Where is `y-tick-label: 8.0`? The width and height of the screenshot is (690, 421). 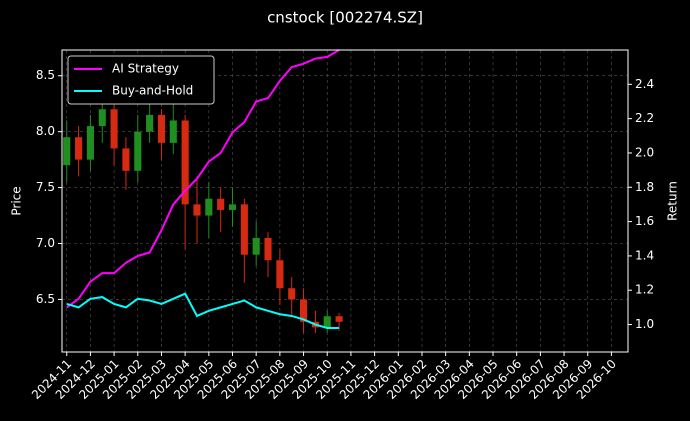
y-tick-label: 8.0 is located at coordinates (45, 131).